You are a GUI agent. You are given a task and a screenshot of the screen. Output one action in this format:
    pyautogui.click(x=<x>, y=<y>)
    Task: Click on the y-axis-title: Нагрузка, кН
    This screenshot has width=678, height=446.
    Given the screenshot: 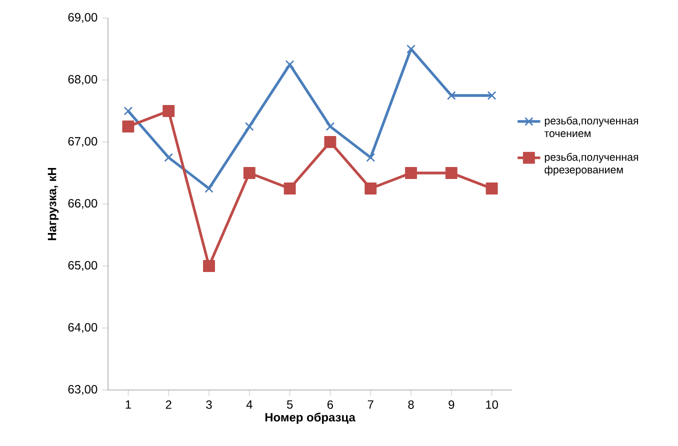 What is the action you would take?
    pyautogui.click(x=53, y=204)
    